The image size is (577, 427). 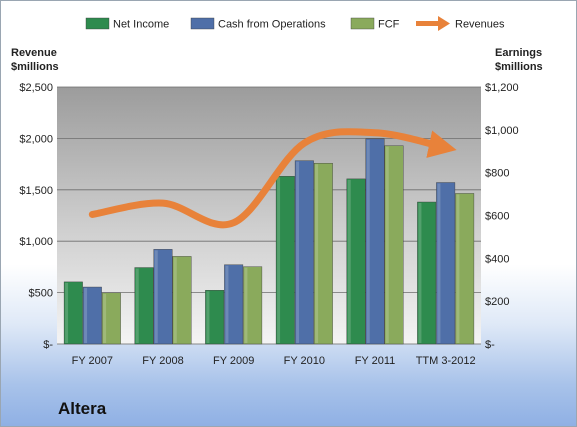 I want to click on category-label: FY 2007, so click(x=92, y=361).